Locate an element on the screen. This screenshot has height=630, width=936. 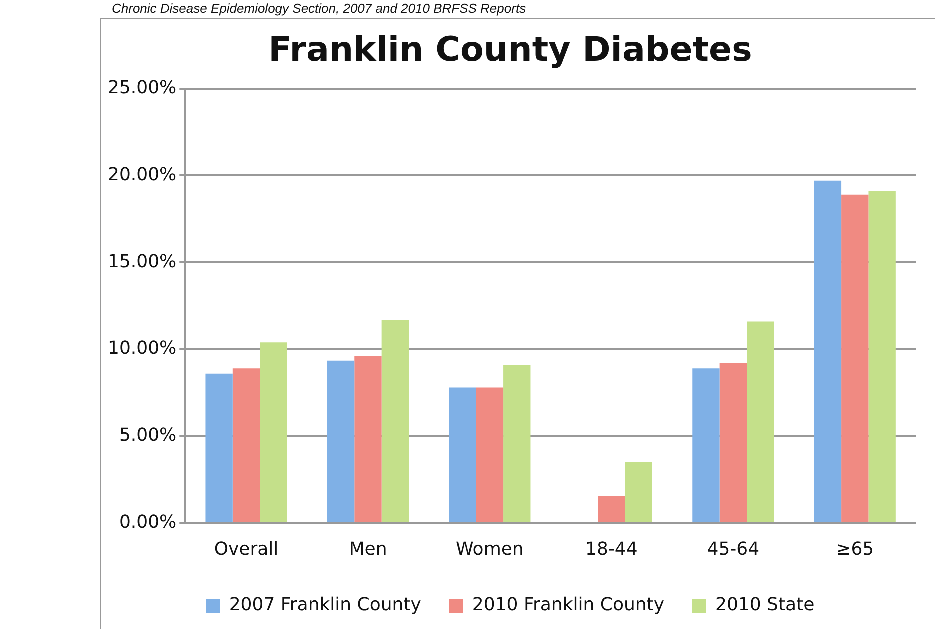
legend-label: 2010 Franklin County is located at coordinates (568, 605).